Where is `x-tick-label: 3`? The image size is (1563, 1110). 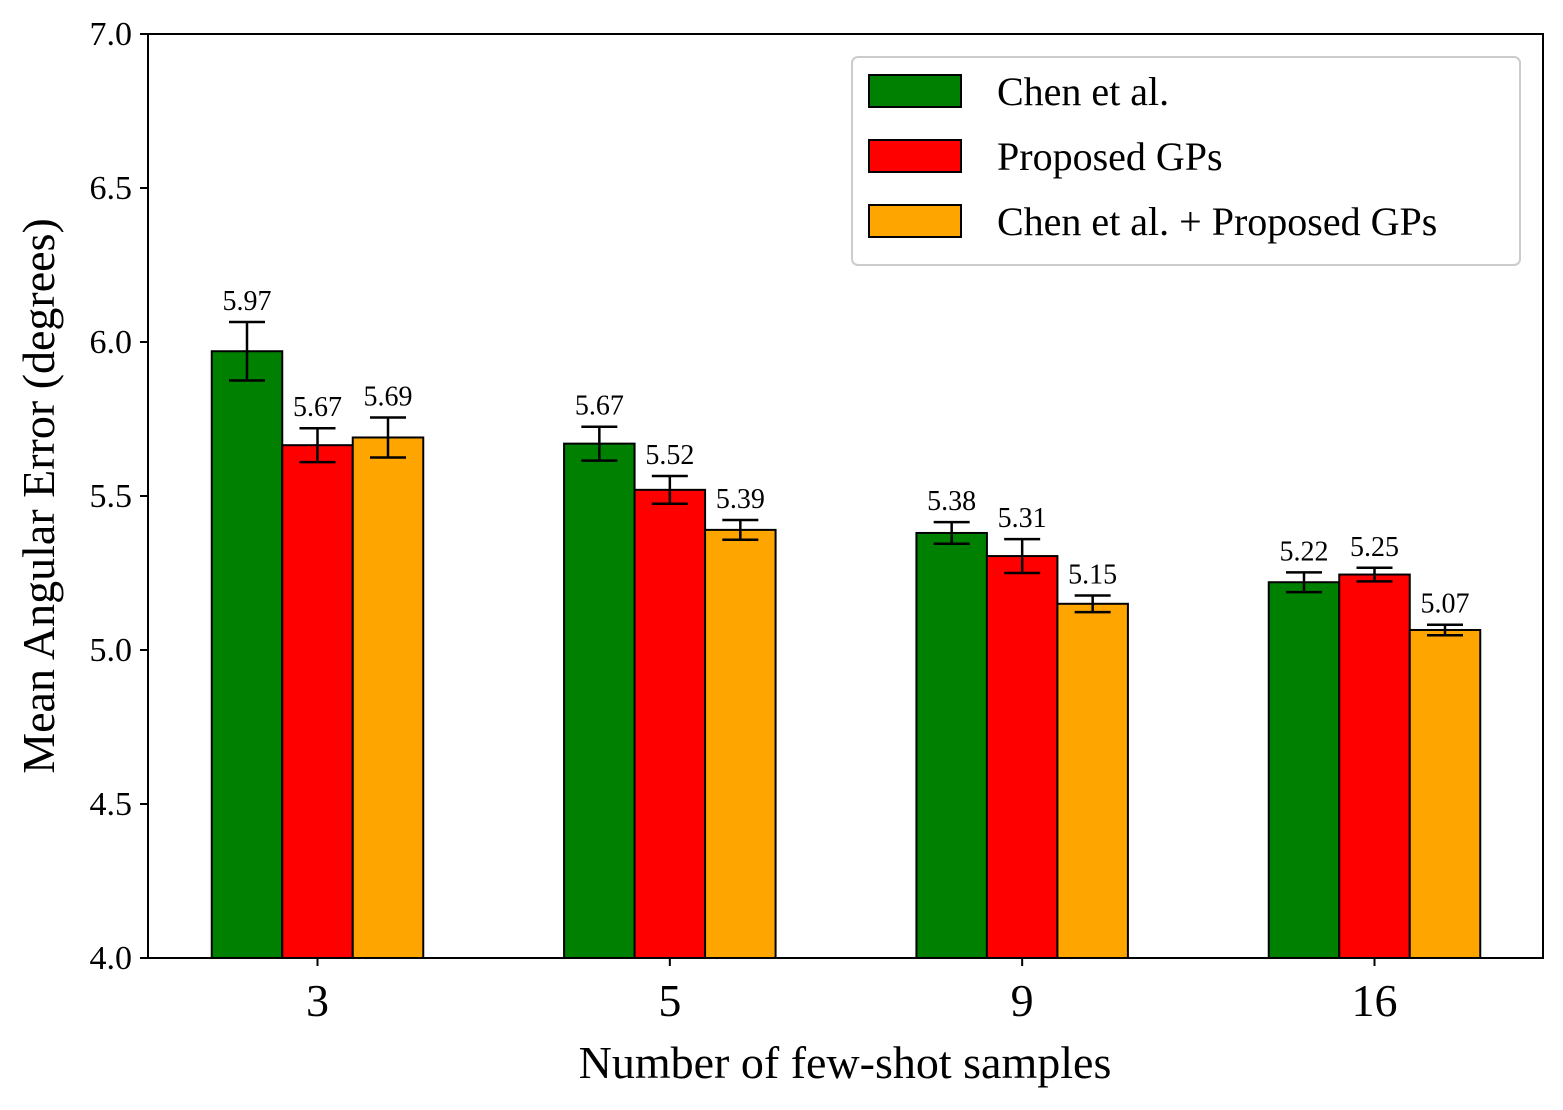
x-tick-label: 3 is located at coordinates (317, 1000).